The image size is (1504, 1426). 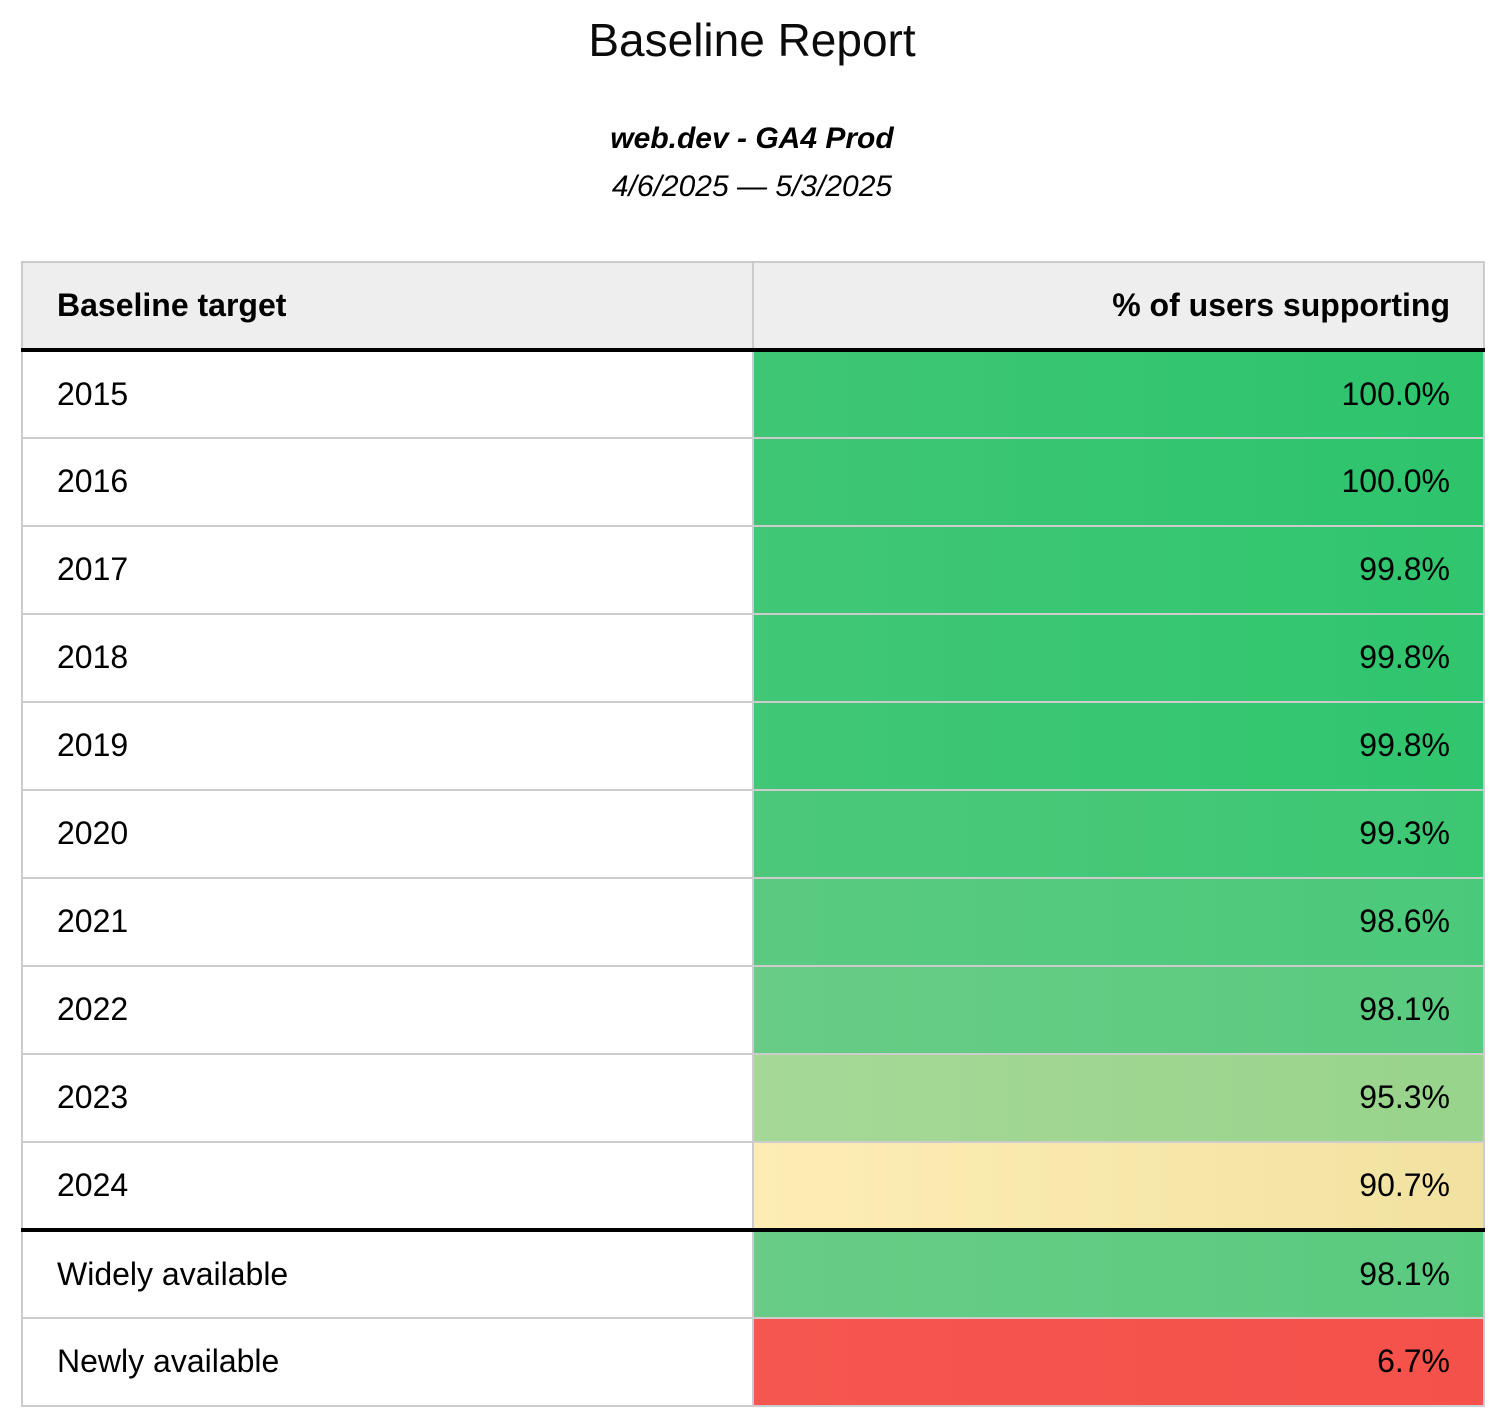 What do you see at coordinates (1118, 1361) in the screenshot?
I see `percent-supporting-cell: 6.7%` at bounding box center [1118, 1361].